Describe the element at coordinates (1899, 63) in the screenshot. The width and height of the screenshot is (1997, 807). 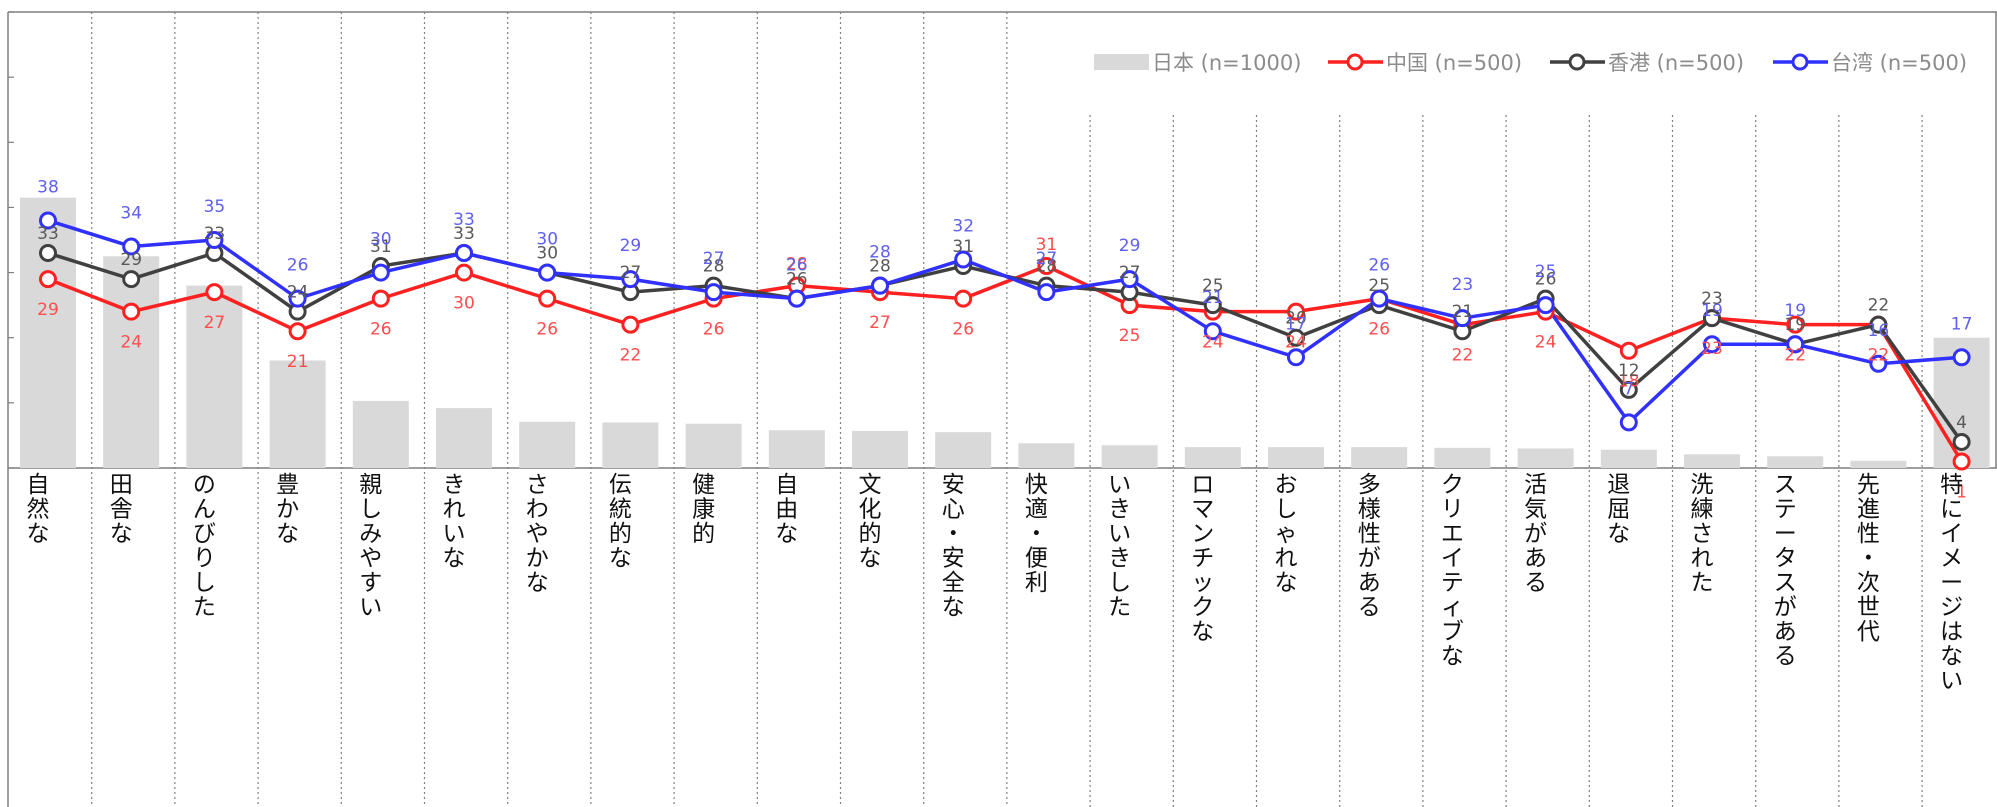
I see `legend-label: 台湾 (n=500)` at that location.